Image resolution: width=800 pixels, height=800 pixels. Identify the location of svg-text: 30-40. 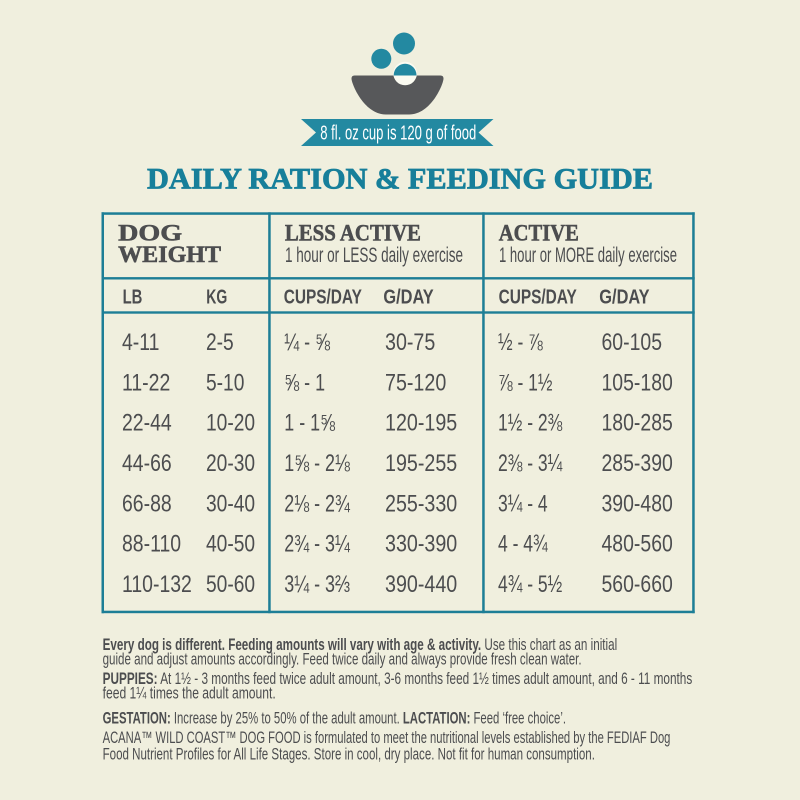
(230, 503).